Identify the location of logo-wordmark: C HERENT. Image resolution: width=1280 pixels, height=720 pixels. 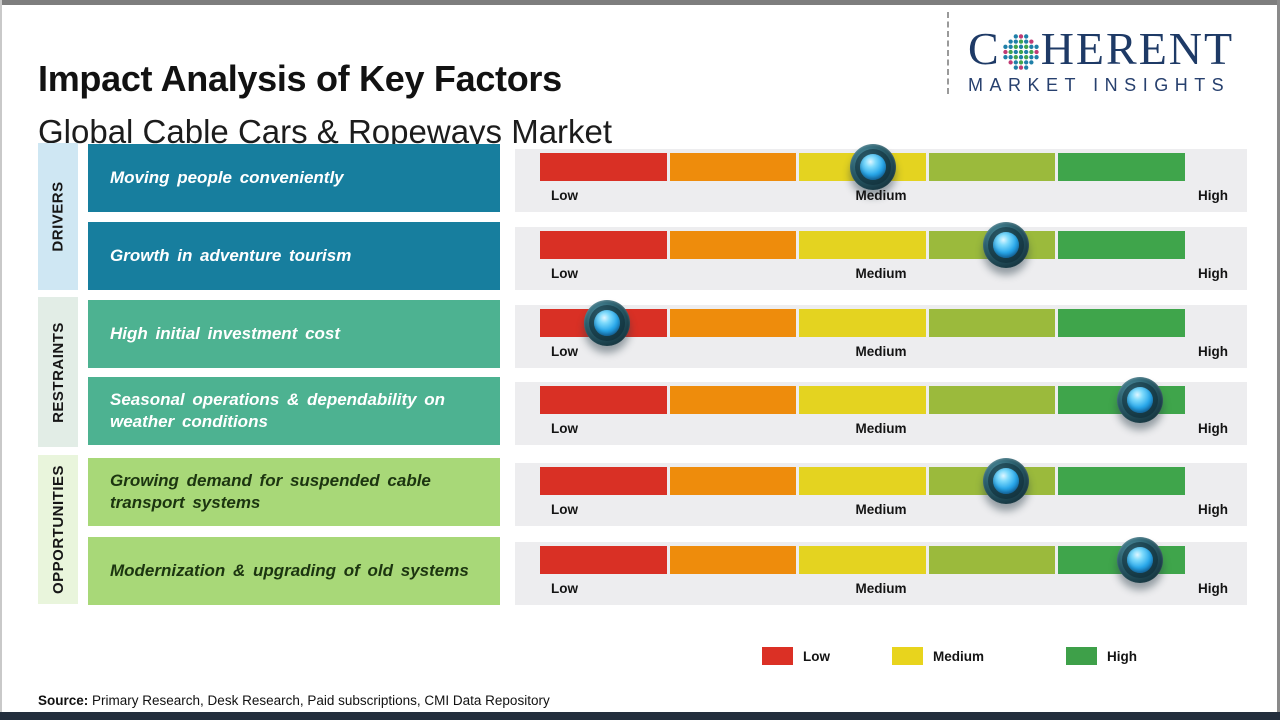
(1116, 49).